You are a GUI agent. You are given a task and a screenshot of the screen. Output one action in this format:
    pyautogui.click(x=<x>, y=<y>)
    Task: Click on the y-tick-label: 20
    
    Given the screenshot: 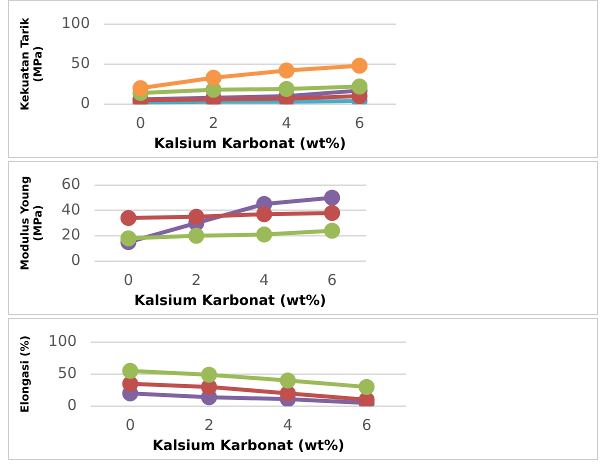 What is the action you would take?
    pyautogui.click(x=70, y=235)
    